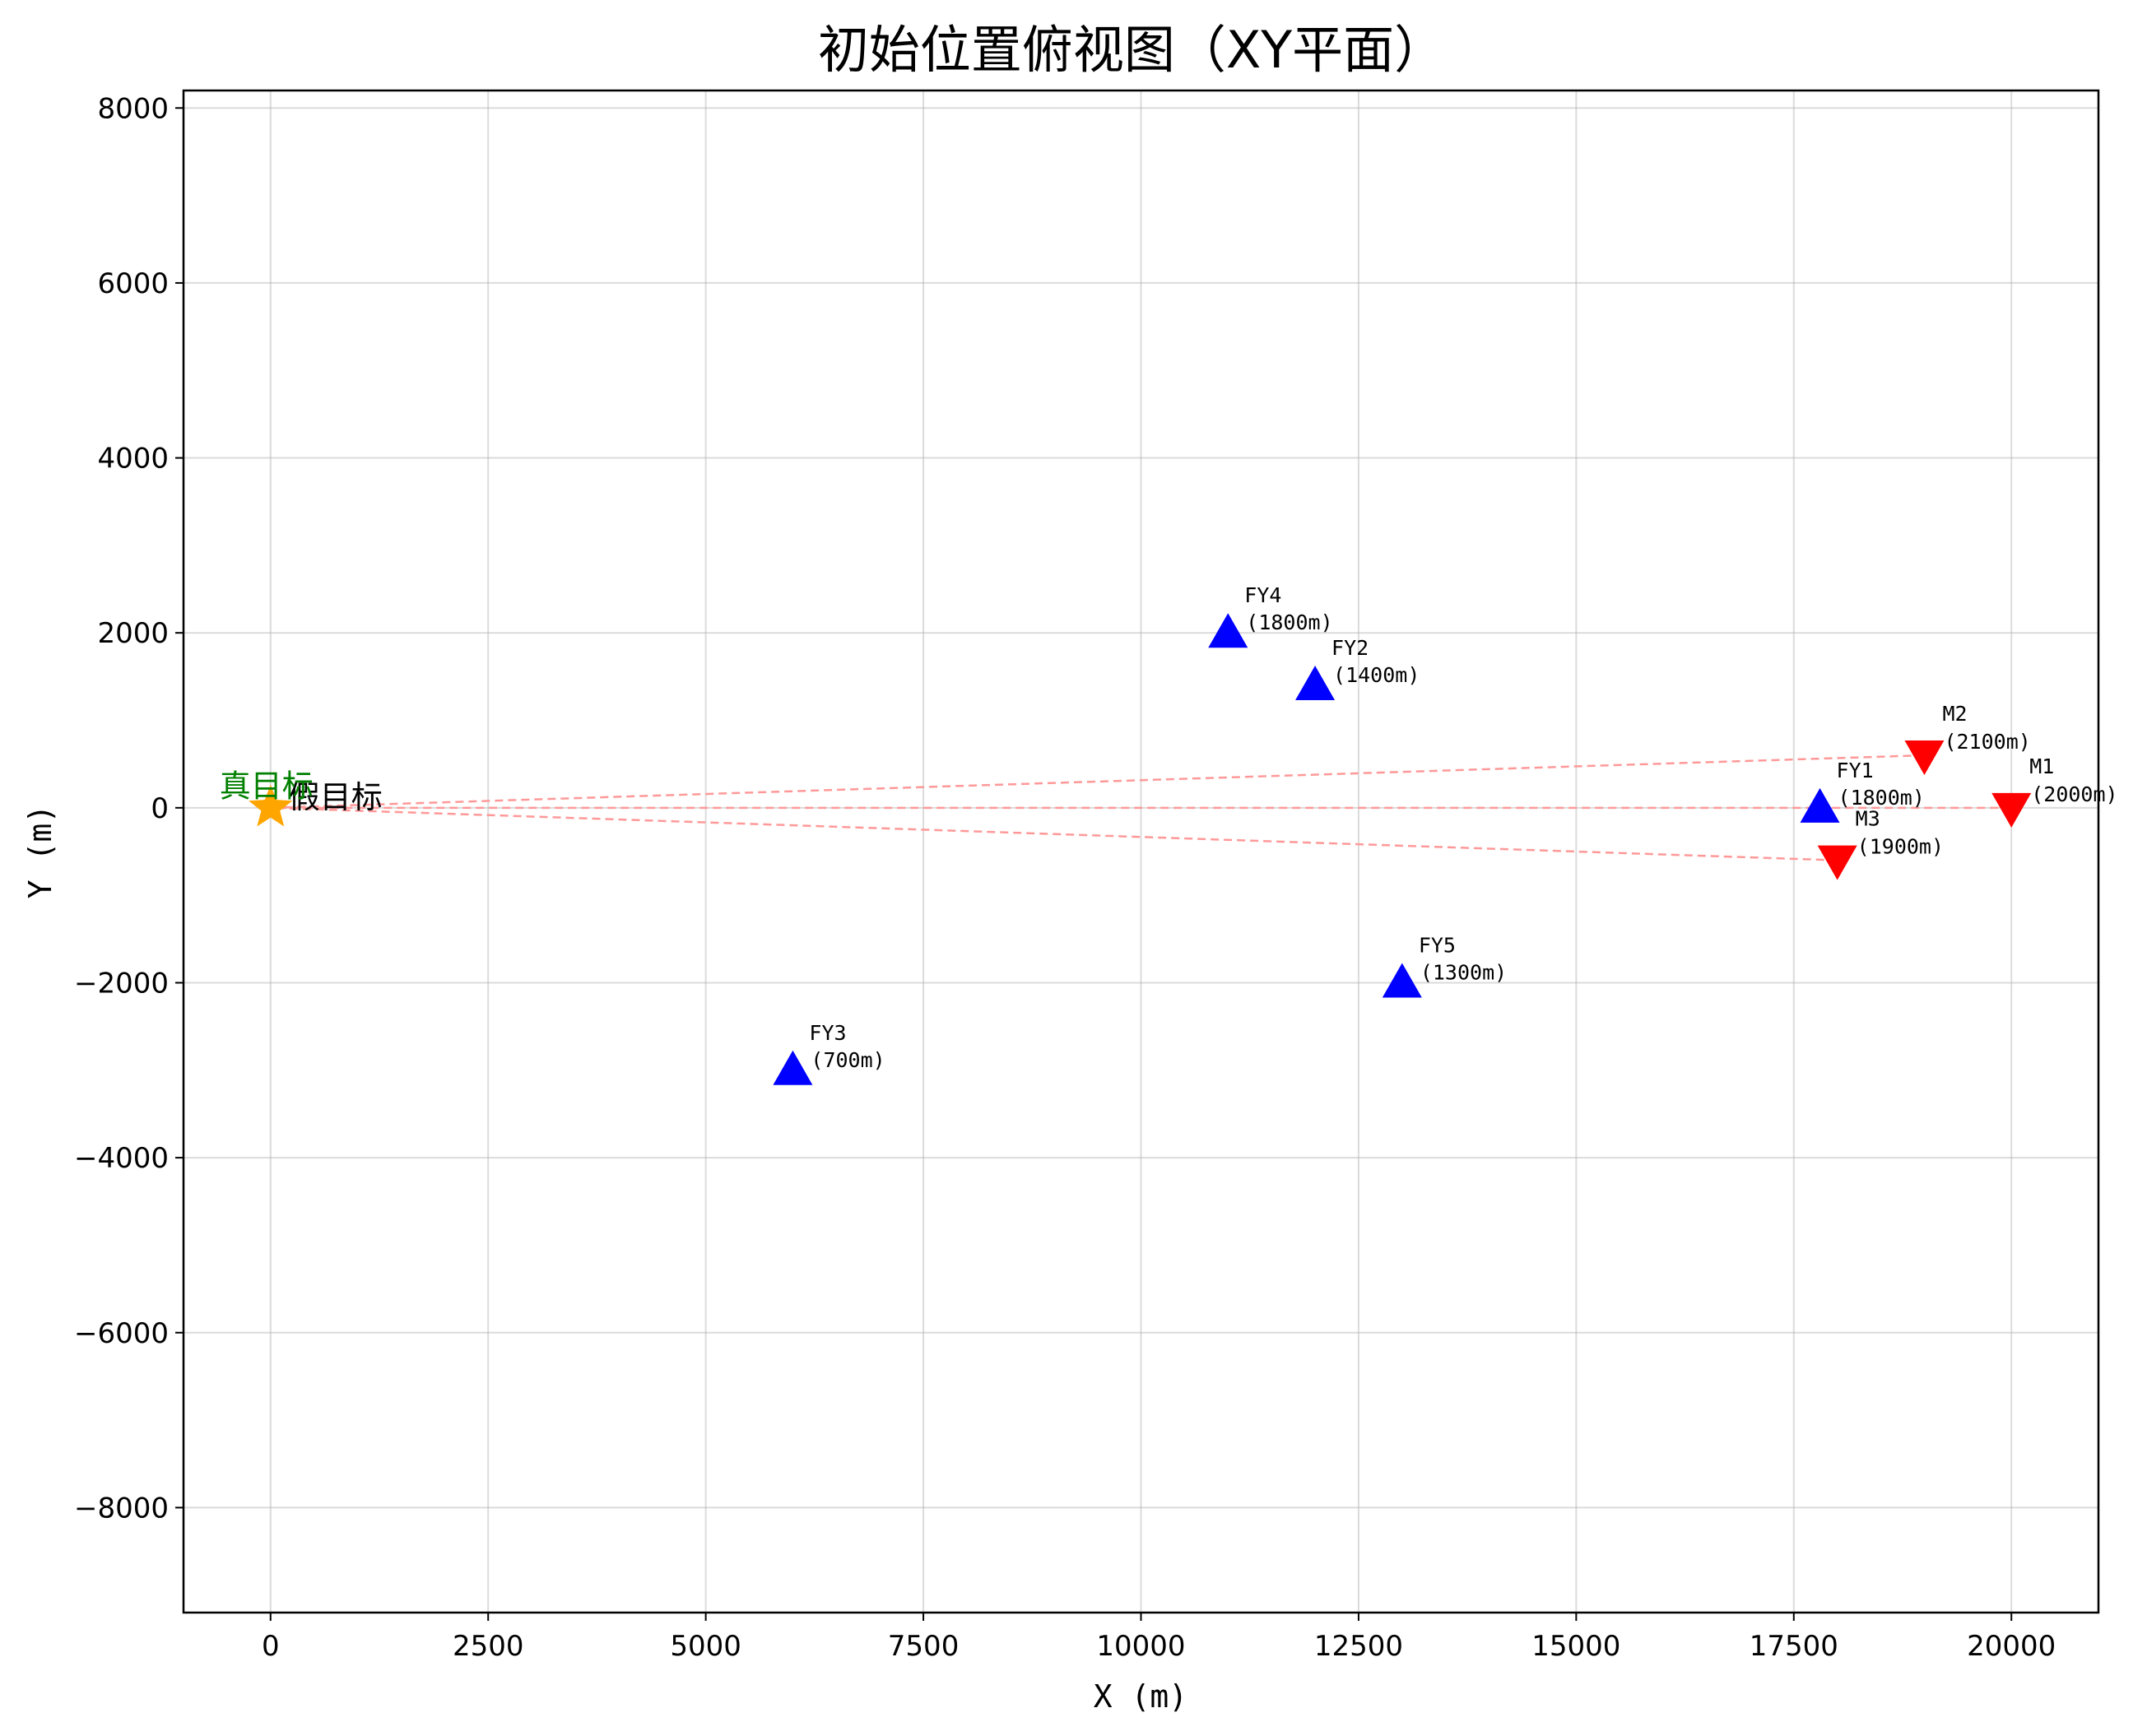 This screenshot has width=2147, height=1736. I want to click on drone-marker-fy1, so click(1820, 805).